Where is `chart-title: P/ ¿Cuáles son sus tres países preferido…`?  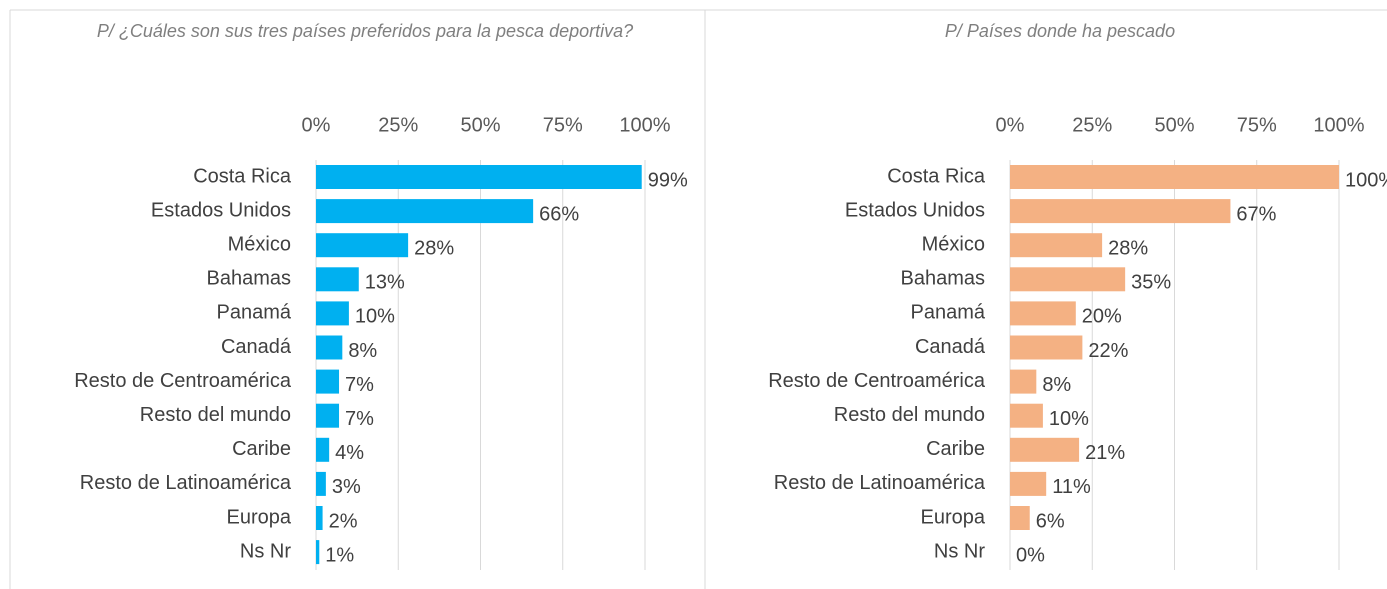
chart-title: P/ ¿Cuáles son sus tres países preferido… is located at coordinates (365, 31).